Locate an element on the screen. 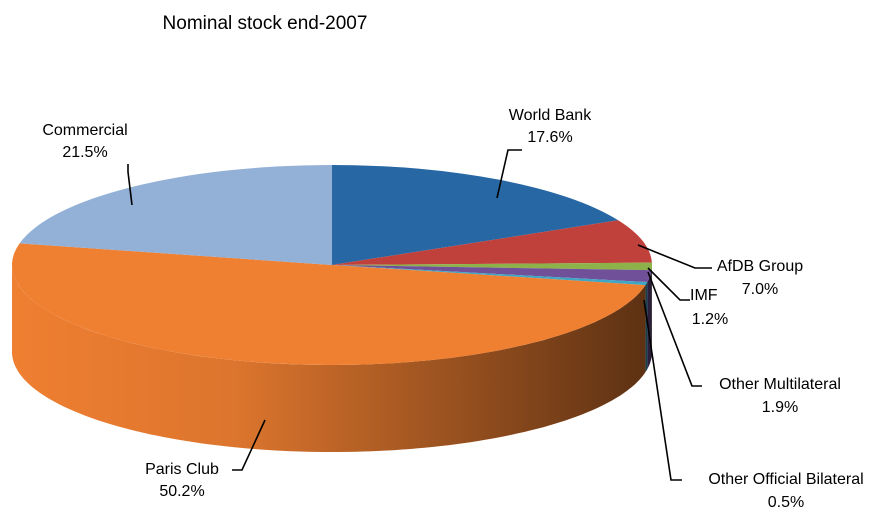 The width and height of the screenshot is (890, 512). value-label: 17.6% is located at coordinates (549, 137).